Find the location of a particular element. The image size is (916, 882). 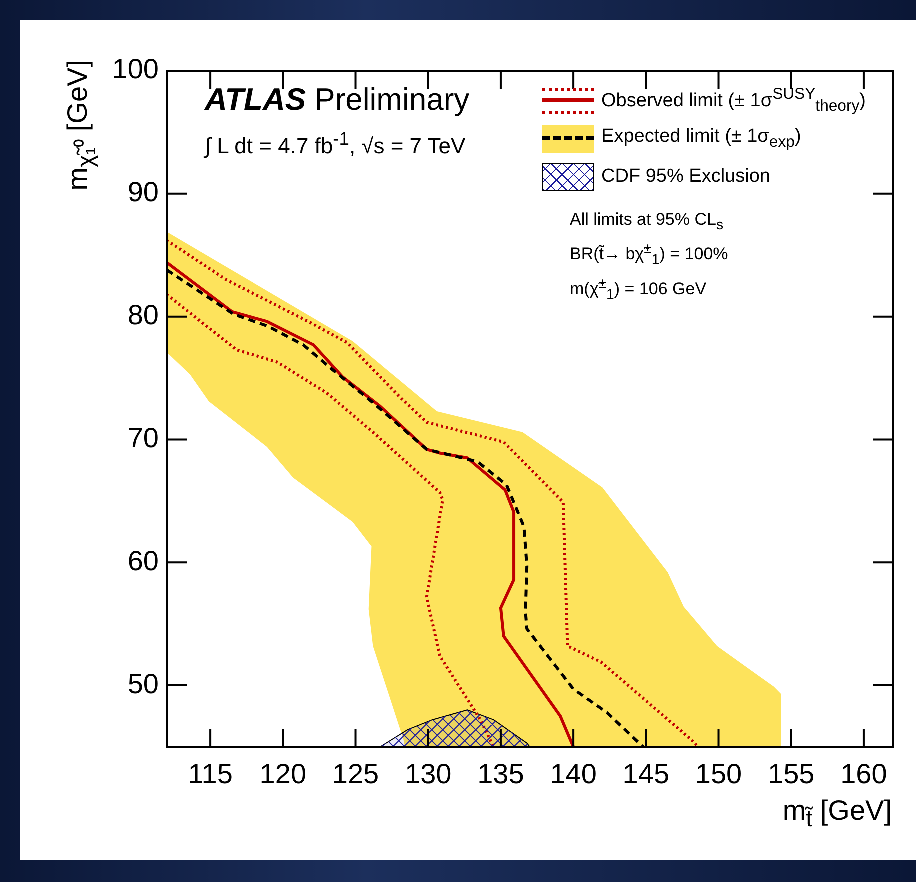

x-tick-label: 130 is located at coordinates (428, 774).